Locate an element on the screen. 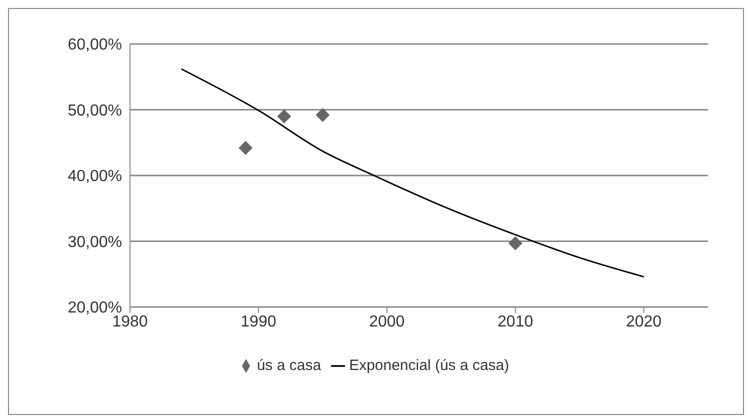 The width and height of the screenshot is (750, 419). y-tick-label: 60,00% is located at coordinates (95, 45).